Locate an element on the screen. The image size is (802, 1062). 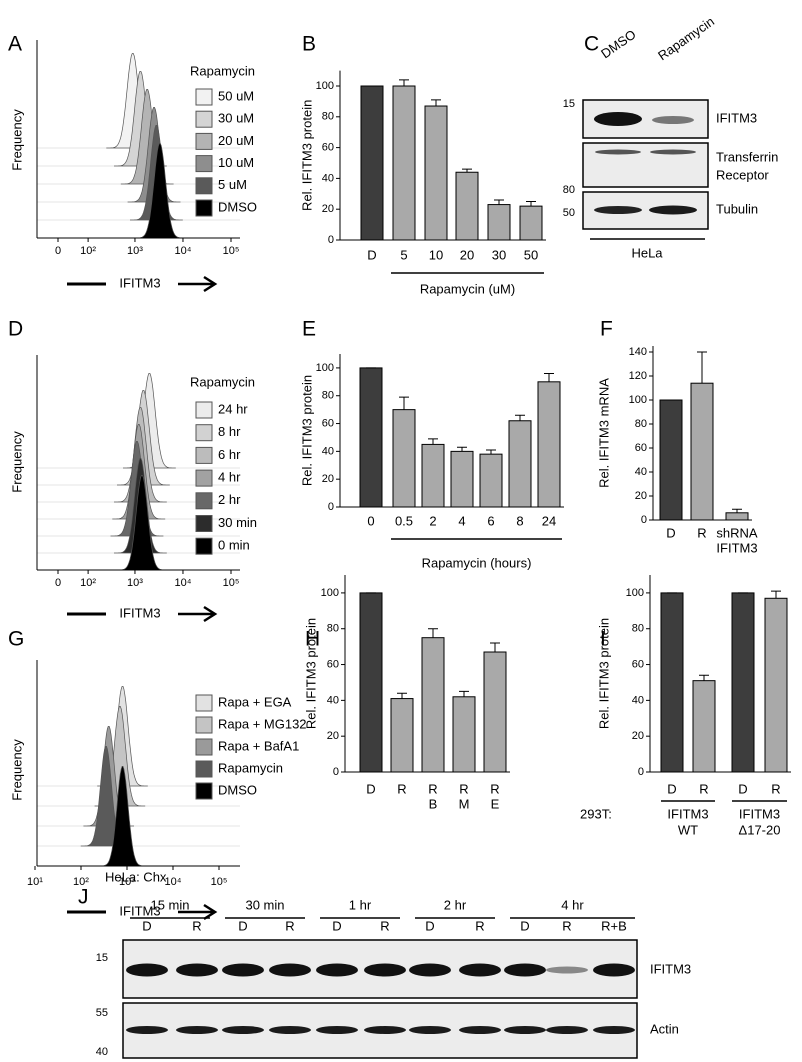
time-label: 15 min is located at coordinates (169, 904).